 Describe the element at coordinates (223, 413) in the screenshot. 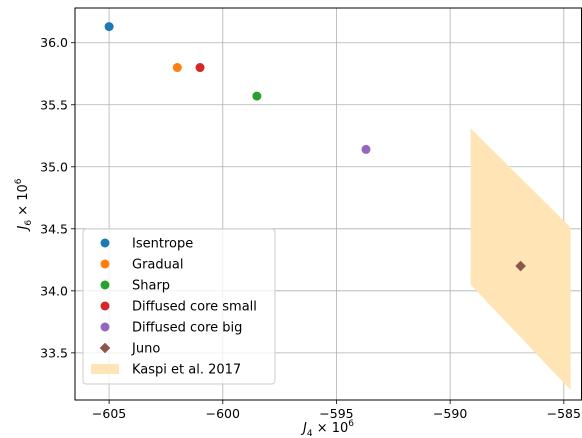

I see `x-tick-label: −600` at that location.